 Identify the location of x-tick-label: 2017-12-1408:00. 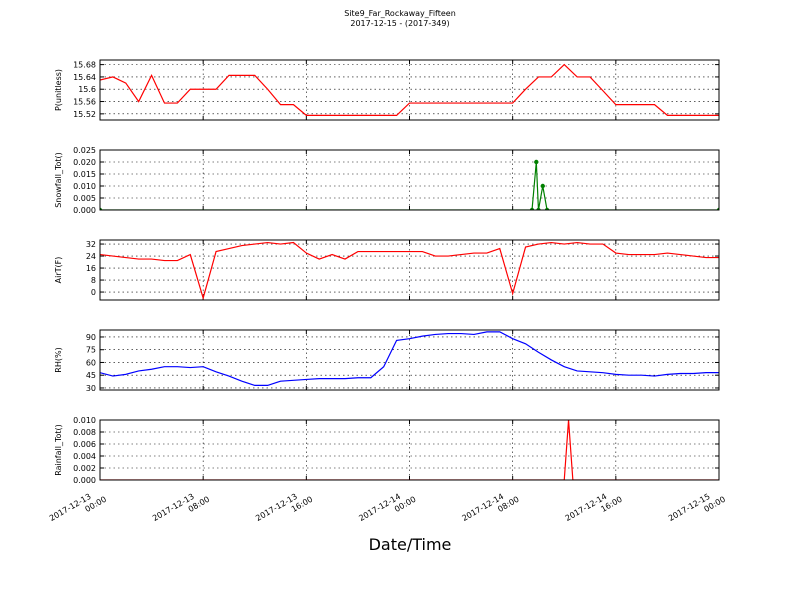
(491, 509).